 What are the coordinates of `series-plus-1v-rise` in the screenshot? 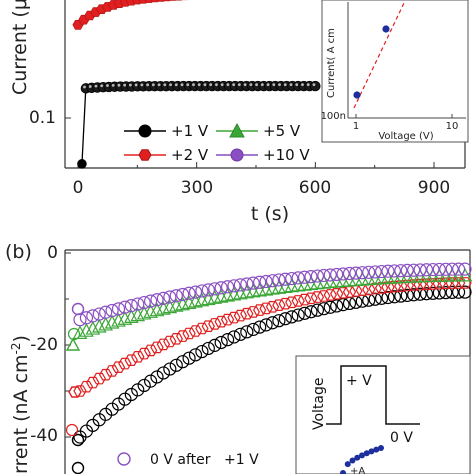 It's located at (84, 125).